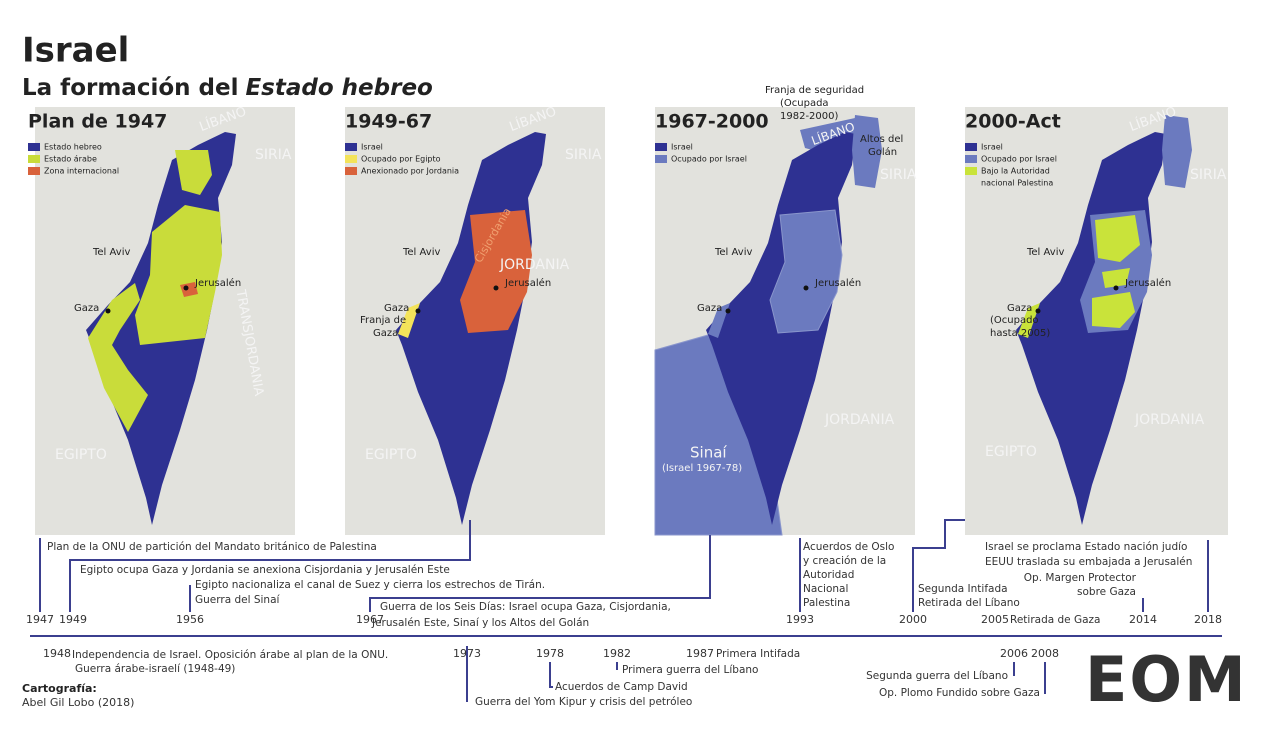 This screenshot has width=1285, height=750. I want to click on event-text: Retirada del Líbano, so click(969, 603).